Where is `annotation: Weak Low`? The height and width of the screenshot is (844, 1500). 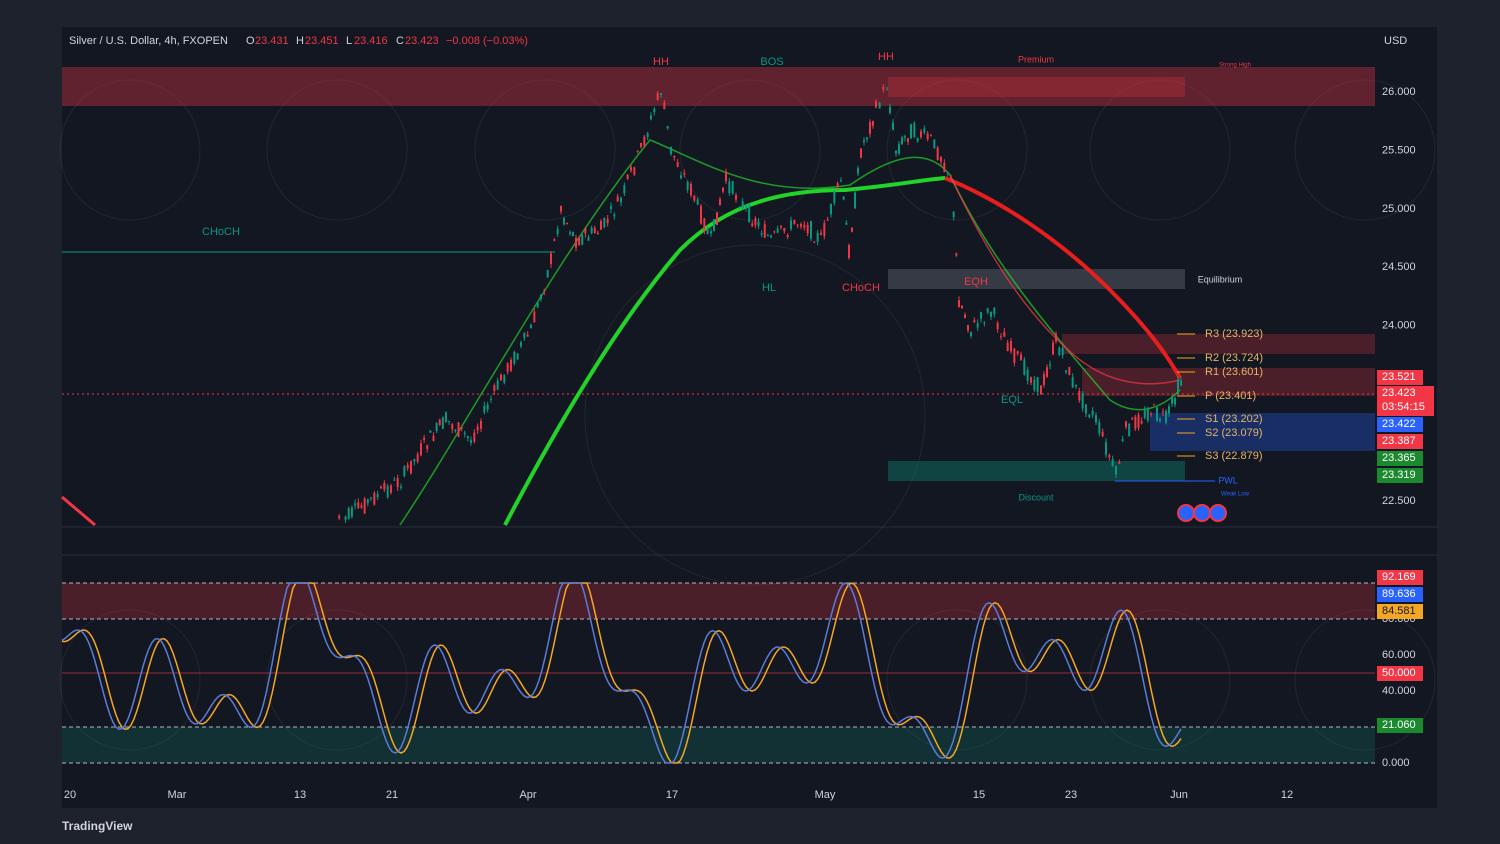
annotation: Weak Low is located at coordinates (1235, 495).